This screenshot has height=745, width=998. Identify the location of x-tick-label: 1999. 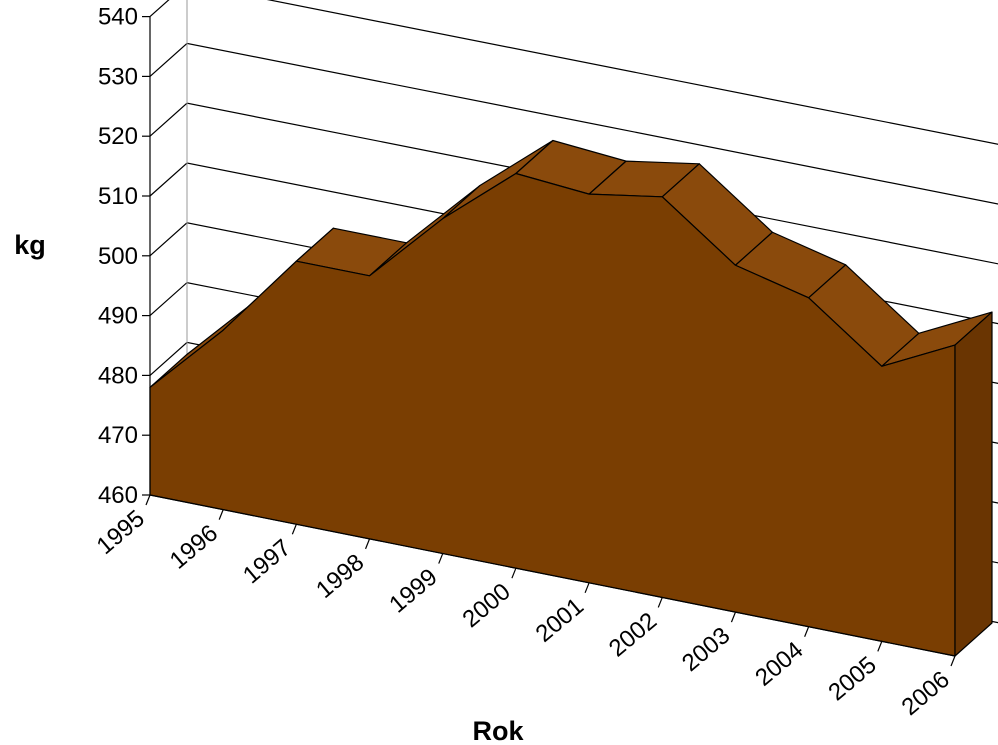
(413, 590).